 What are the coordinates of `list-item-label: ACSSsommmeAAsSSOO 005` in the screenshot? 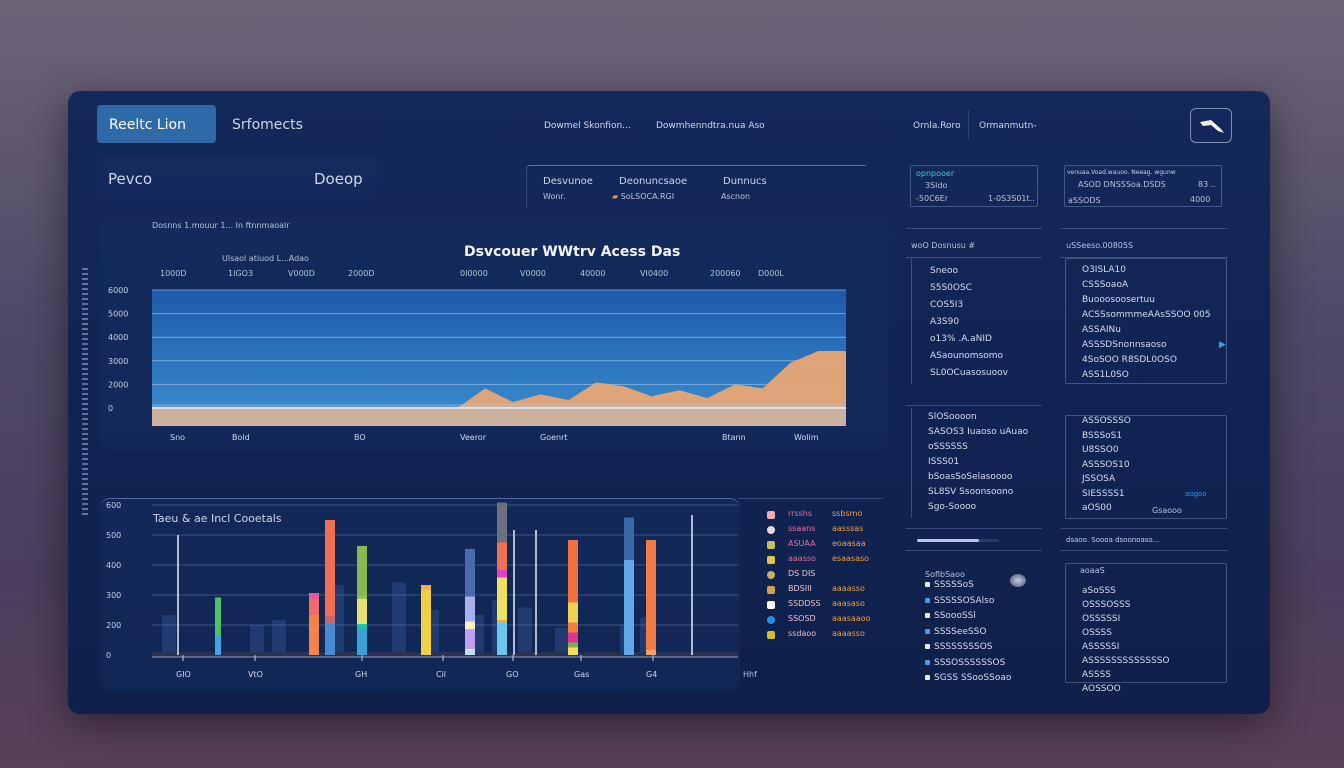 It's located at (1146, 315).